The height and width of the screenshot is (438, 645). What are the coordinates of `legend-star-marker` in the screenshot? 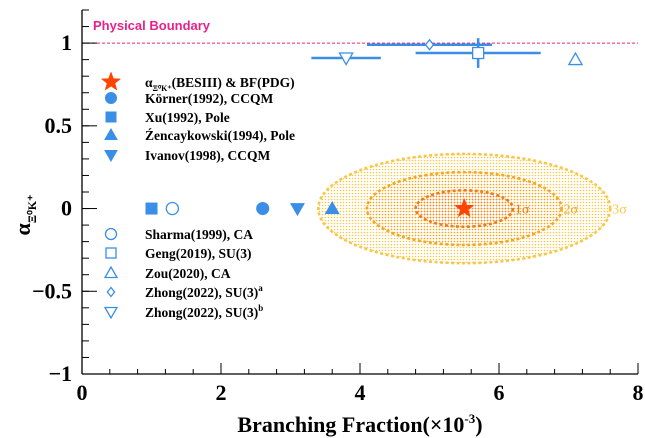 It's located at (111, 81).